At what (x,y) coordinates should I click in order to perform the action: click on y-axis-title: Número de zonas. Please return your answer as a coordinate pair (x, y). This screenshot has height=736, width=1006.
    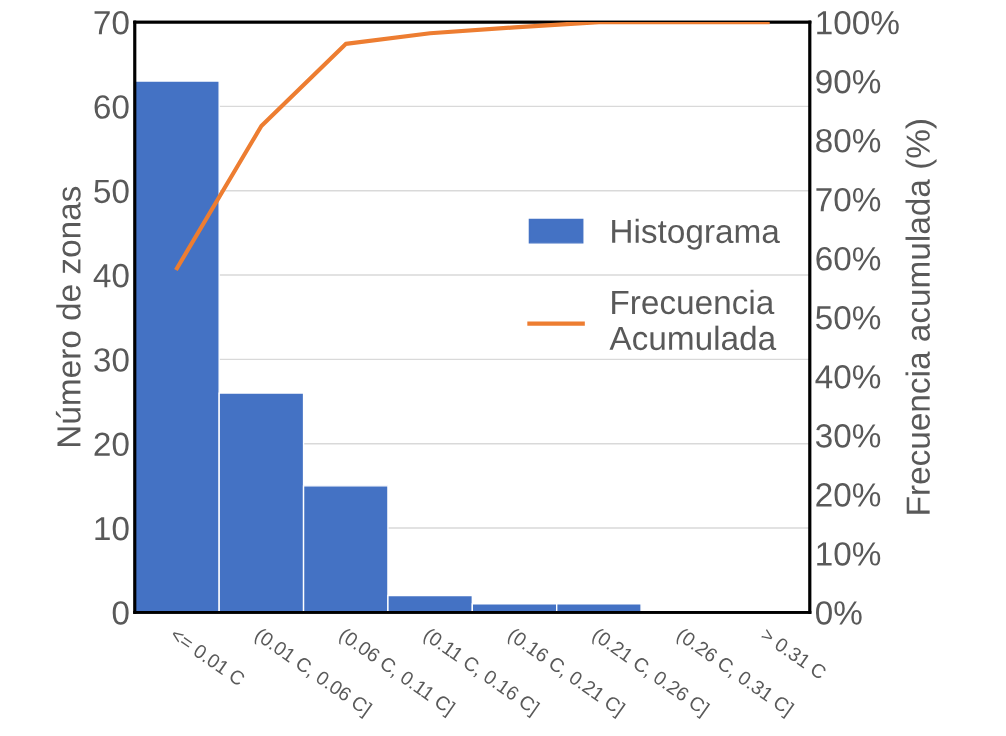
    Looking at the image, I should click on (68, 316).